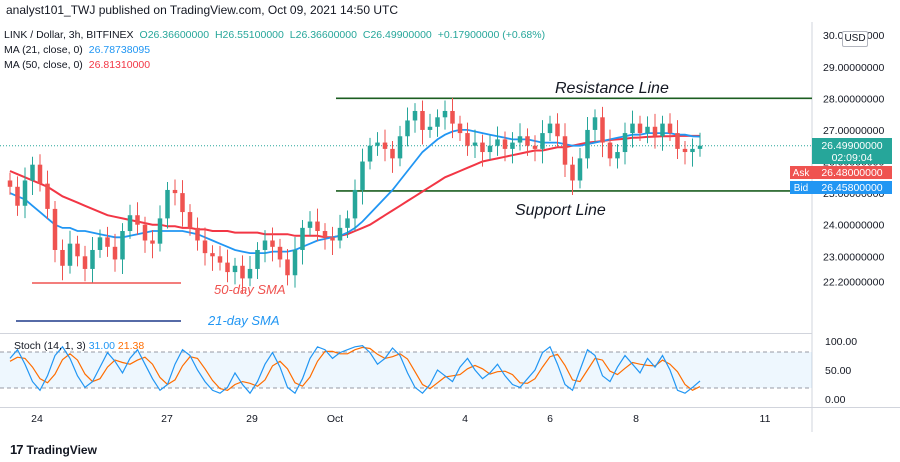  Describe the element at coordinates (853, 226) in the screenshot. I see `price-tick-label: 24.00000000` at that location.